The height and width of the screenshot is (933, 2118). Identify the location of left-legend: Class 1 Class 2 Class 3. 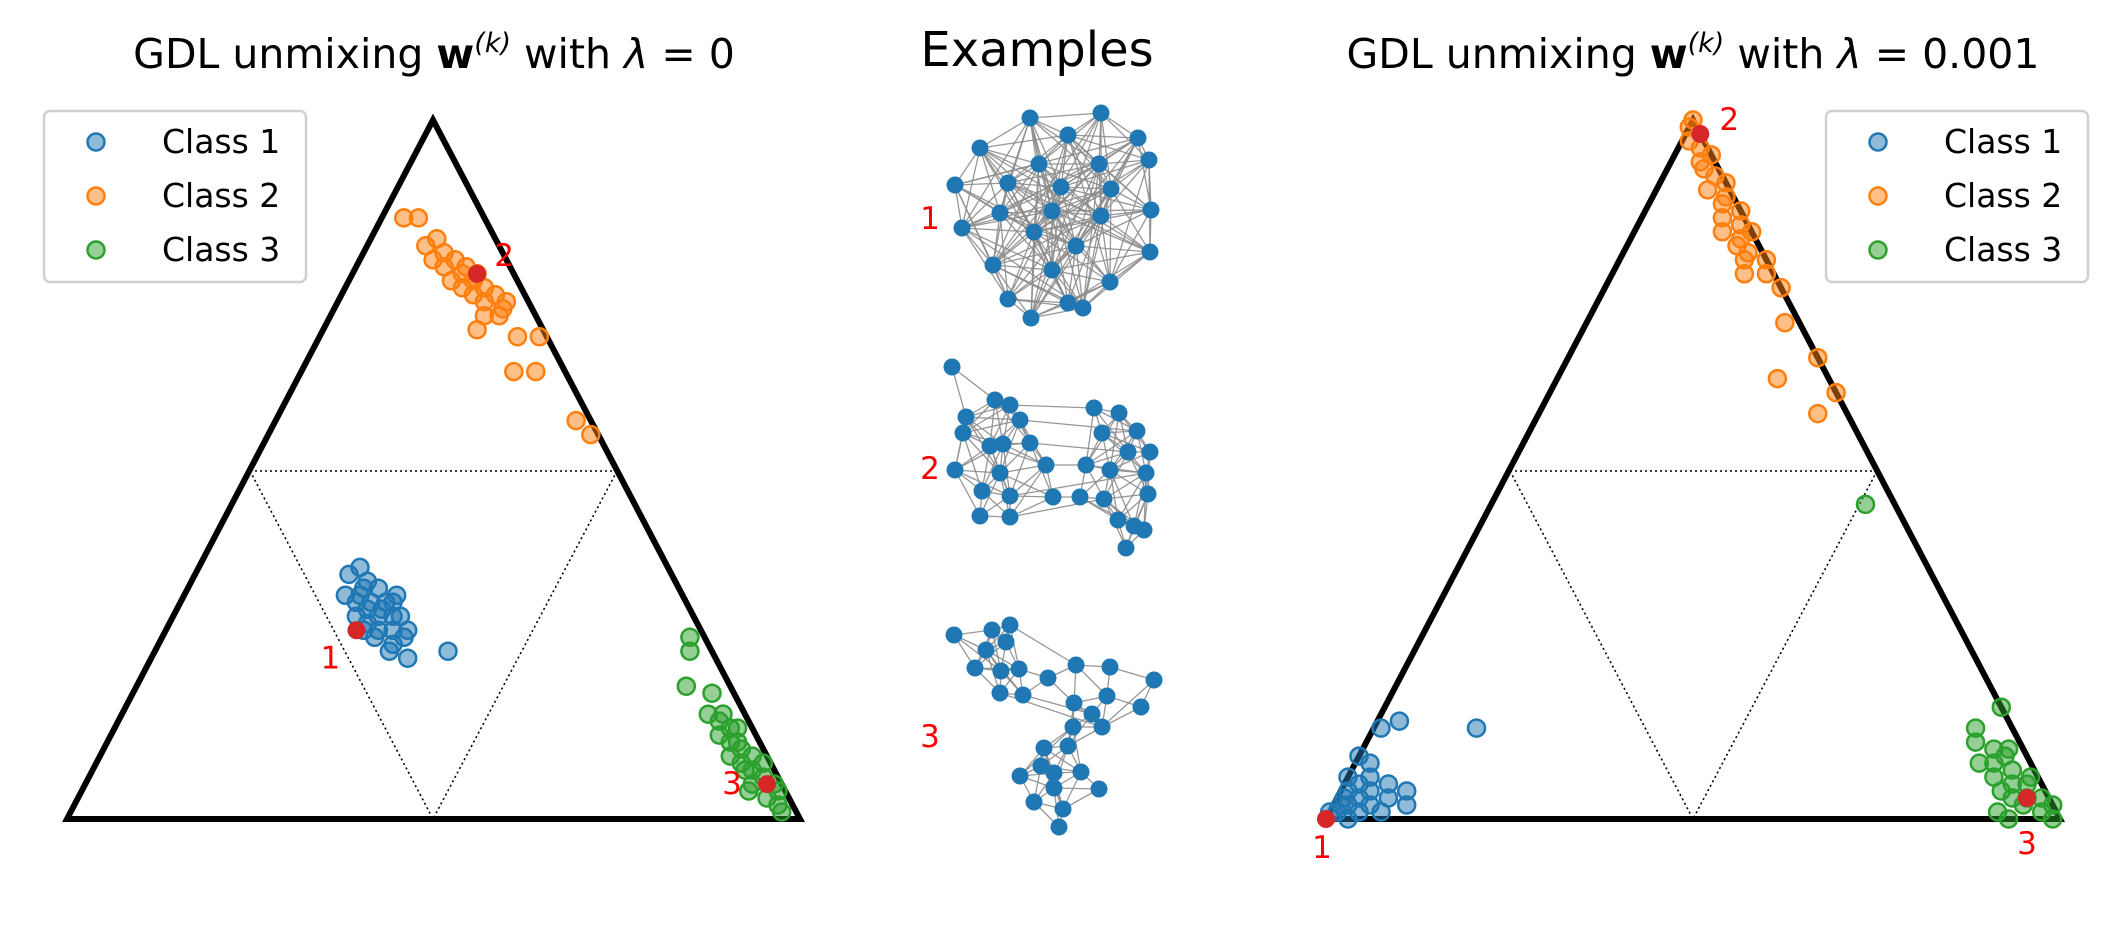
(175, 196).